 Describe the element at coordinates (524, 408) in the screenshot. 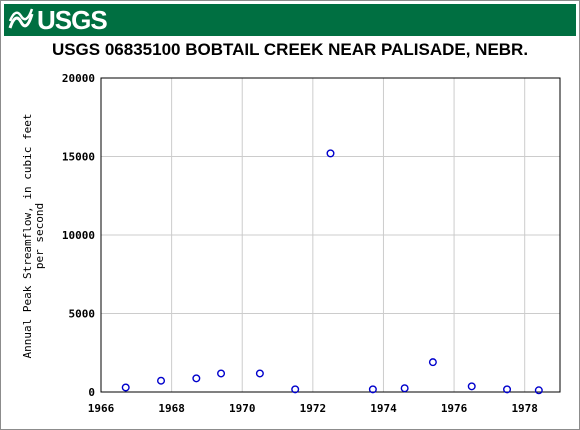

I see `x-tick-label: 1978` at that location.